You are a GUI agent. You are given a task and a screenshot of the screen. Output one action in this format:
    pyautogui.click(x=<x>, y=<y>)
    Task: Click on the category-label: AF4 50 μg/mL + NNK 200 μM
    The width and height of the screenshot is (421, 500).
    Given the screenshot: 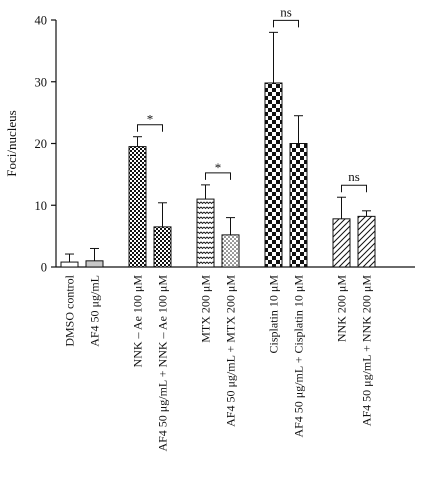 What is the action you would take?
    pyautogui.click(x=367, y=351)
    